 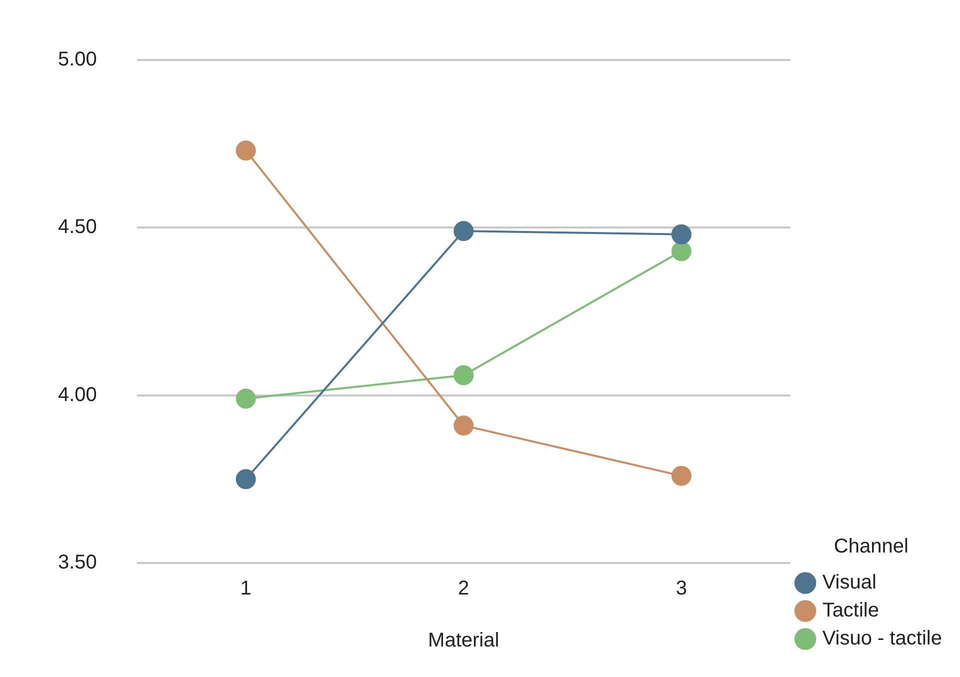 I want to click on y-tick-label: 4.00, so click(x=77, y=395).